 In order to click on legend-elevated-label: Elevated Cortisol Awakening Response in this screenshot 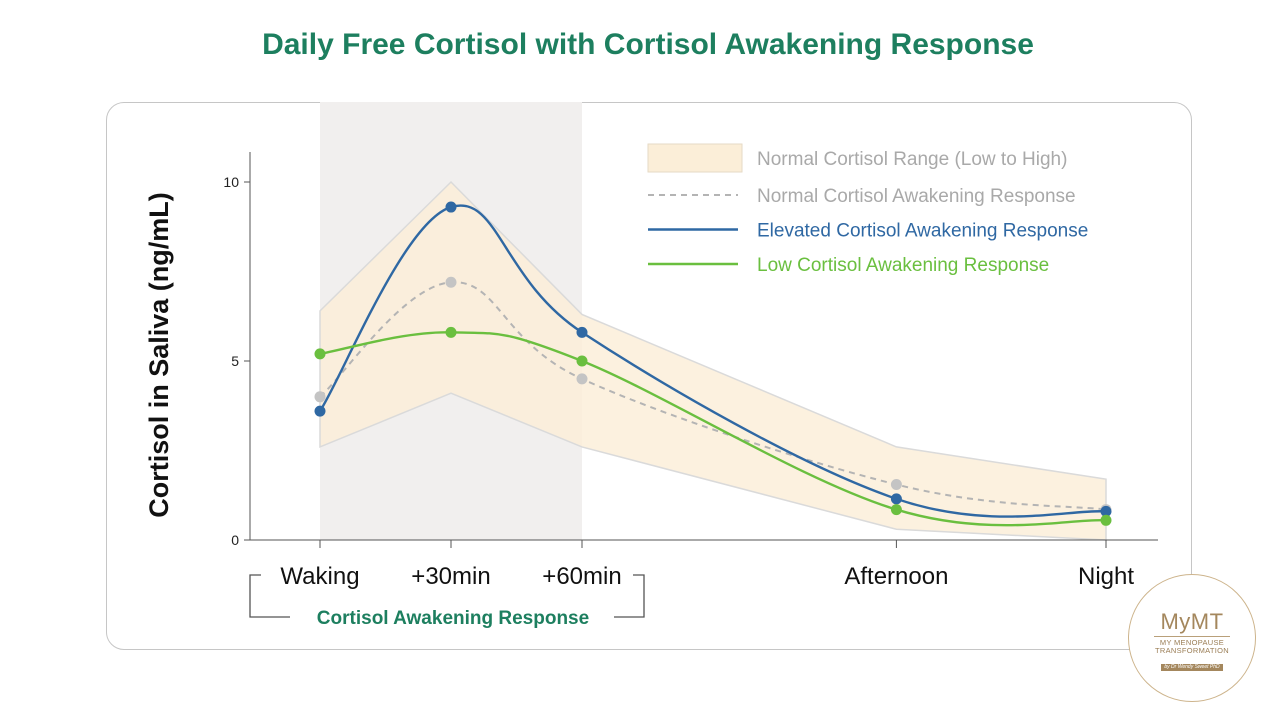, I will do `click(922, 231)`.